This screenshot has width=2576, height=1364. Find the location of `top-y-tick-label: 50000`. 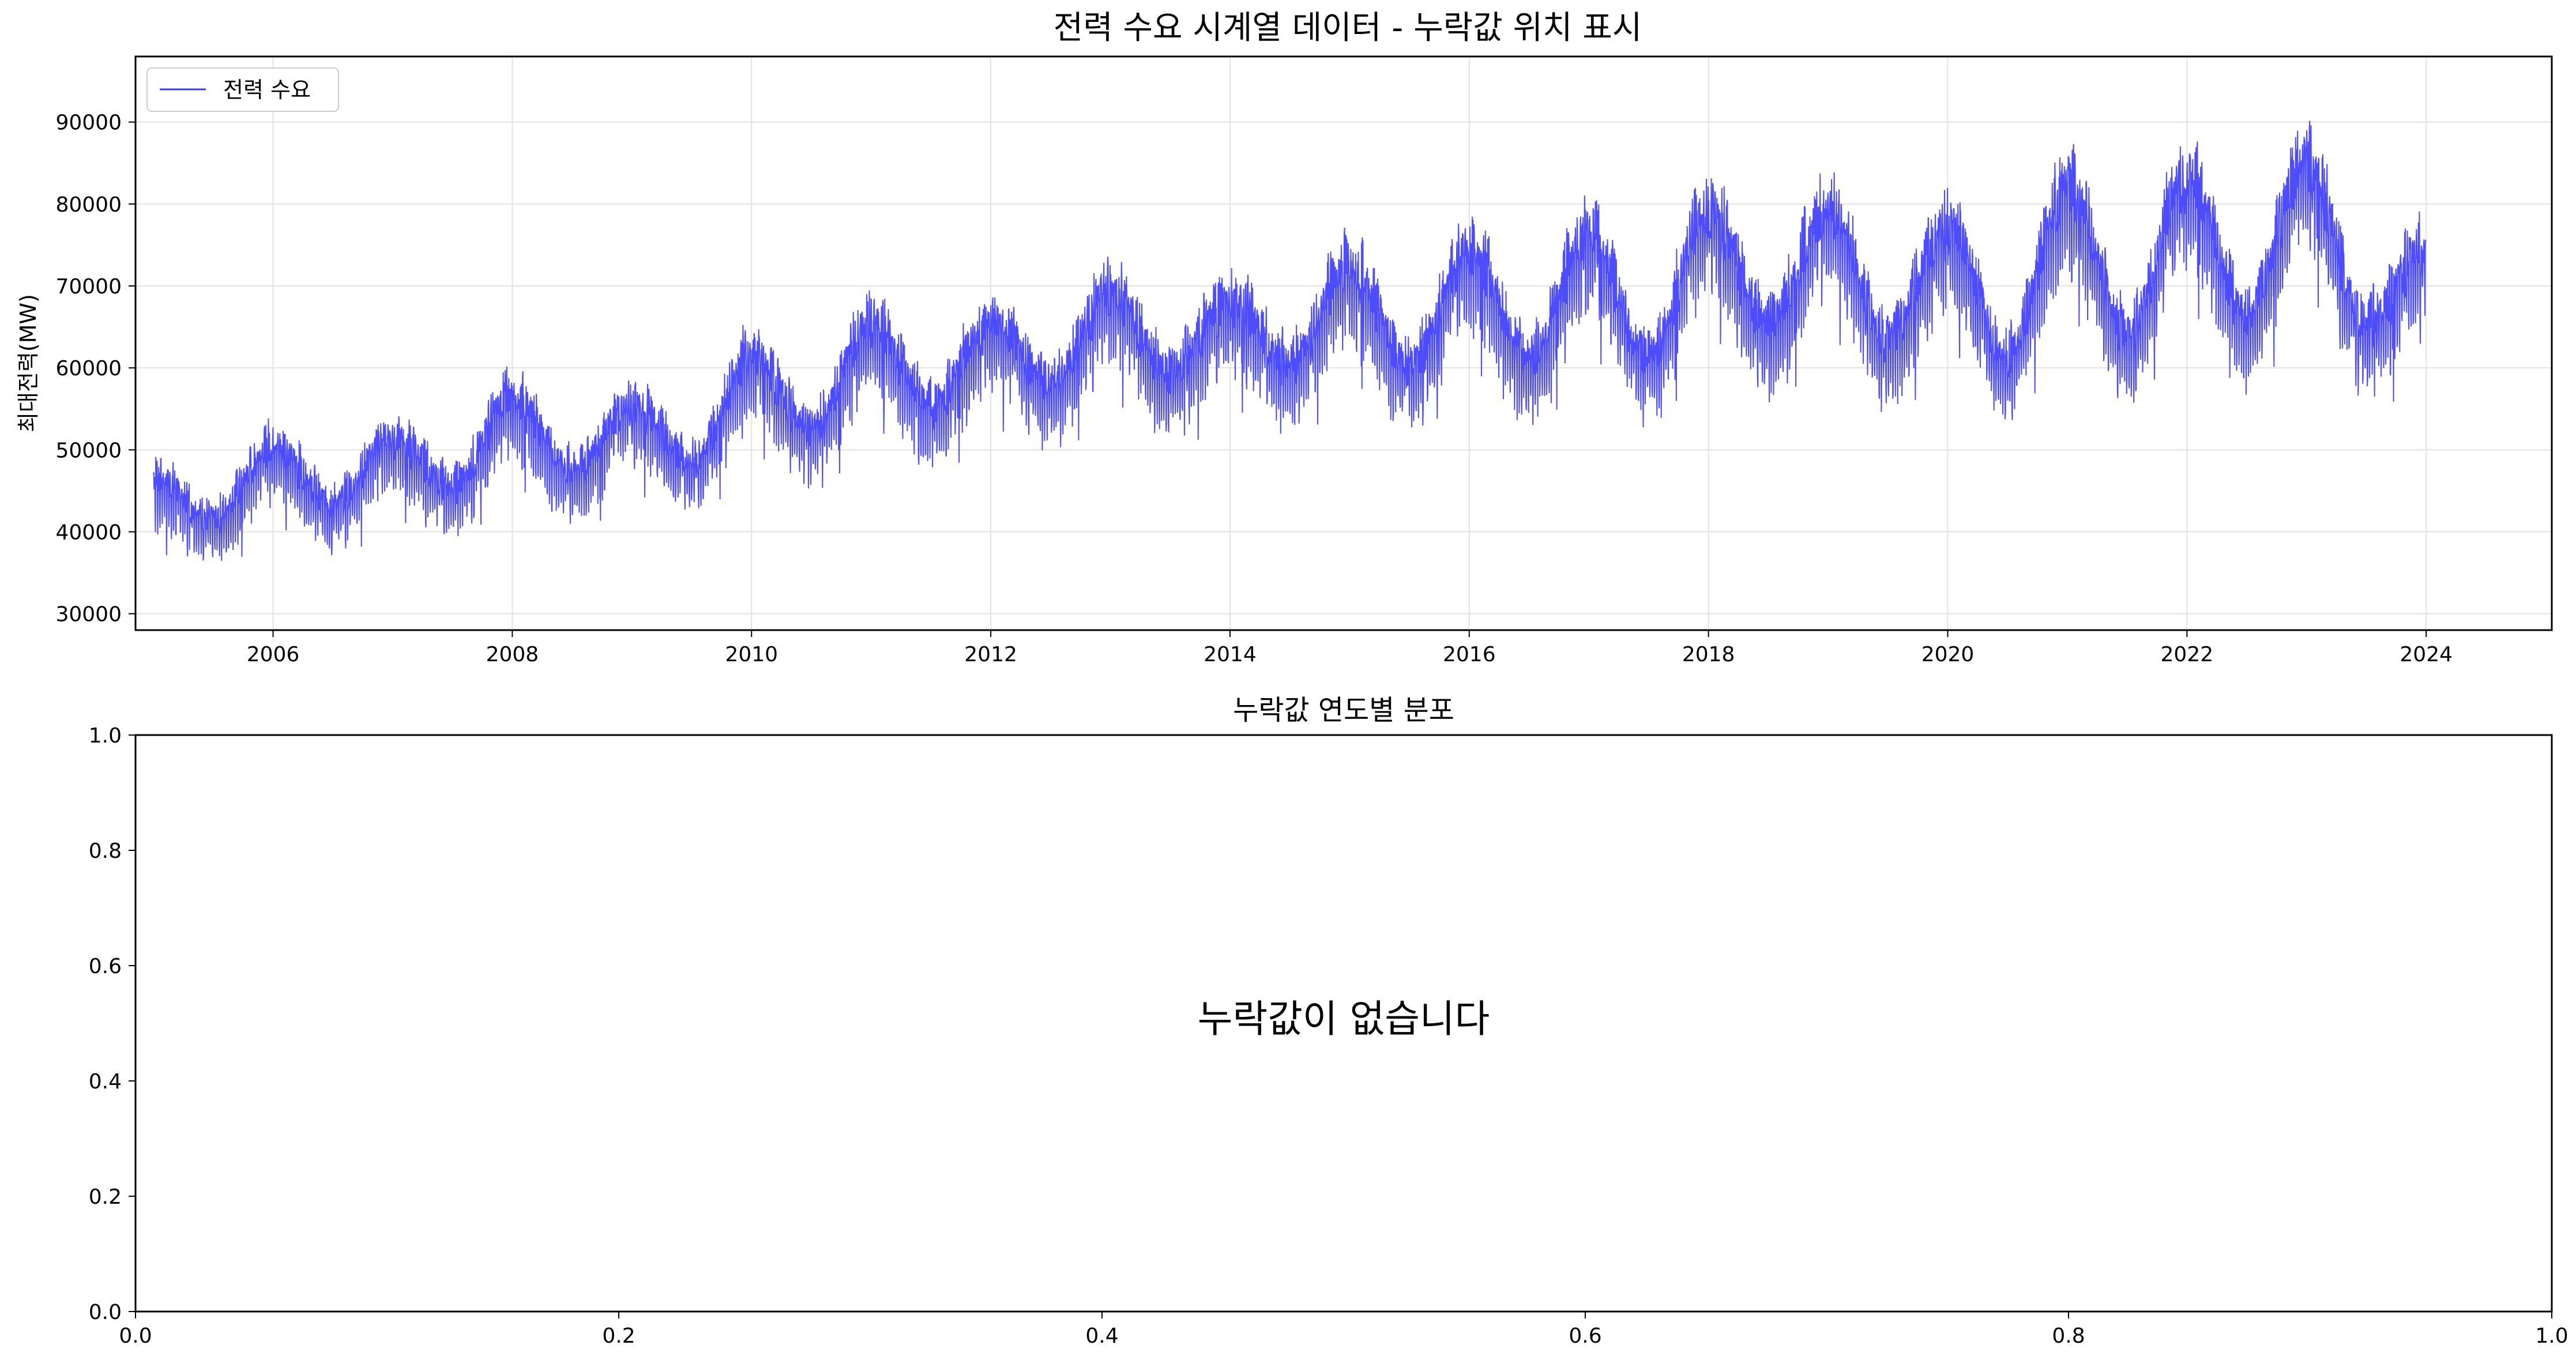

top-y-tick-label: 50000 is located at coordinates (88, 451).